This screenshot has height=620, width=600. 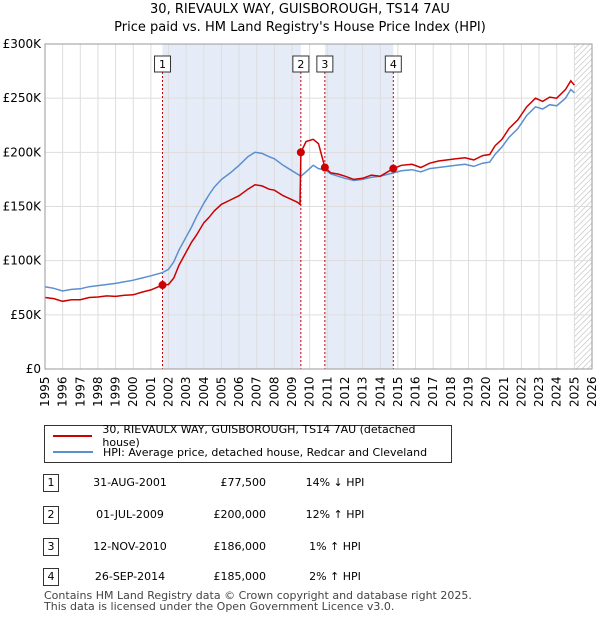 I want to click on x-tick-label: 2011, so click(x=327, y=391).